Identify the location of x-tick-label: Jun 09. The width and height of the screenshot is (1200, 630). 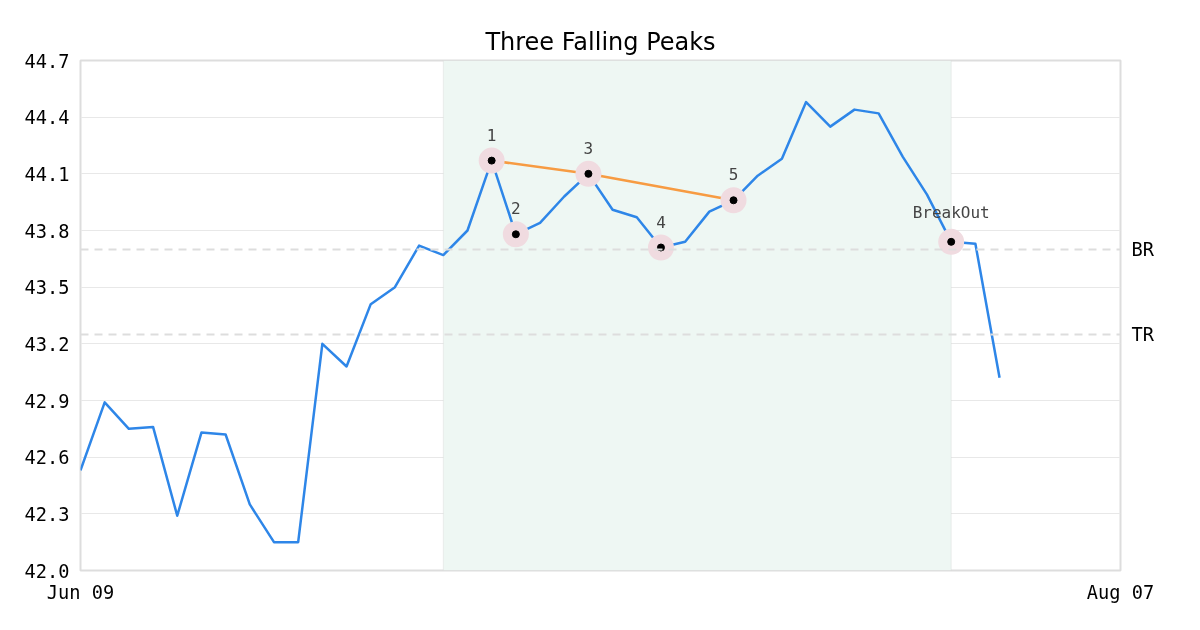
(80, 592).